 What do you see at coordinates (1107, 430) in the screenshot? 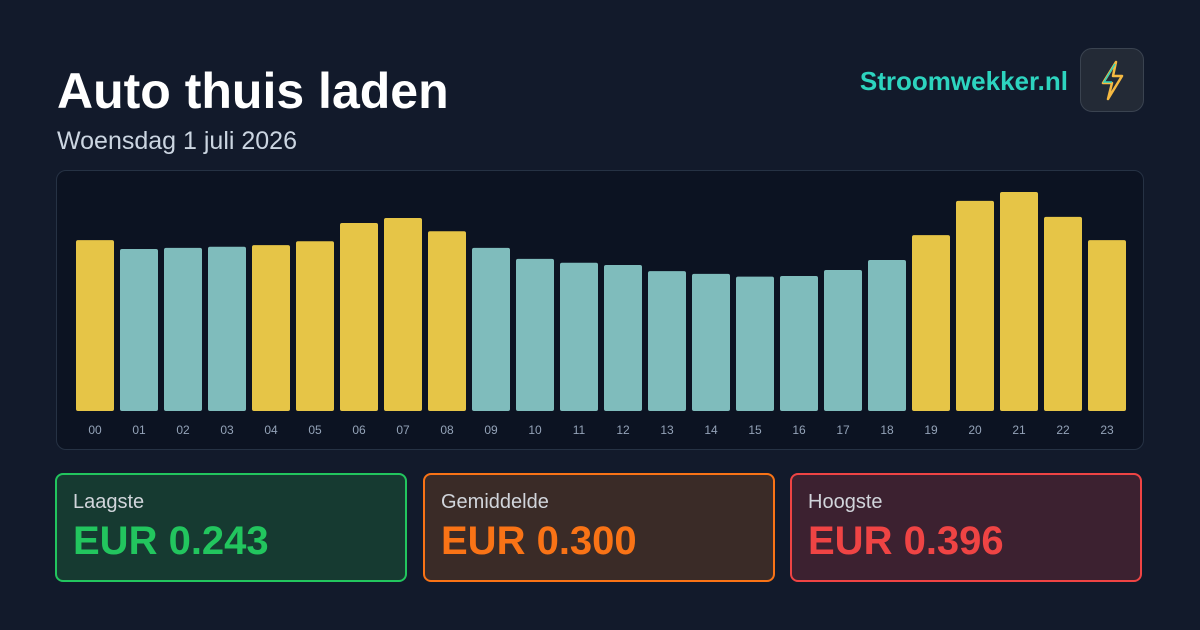
I see `x-tick-label: 23` at bounding box center [1107, 430].